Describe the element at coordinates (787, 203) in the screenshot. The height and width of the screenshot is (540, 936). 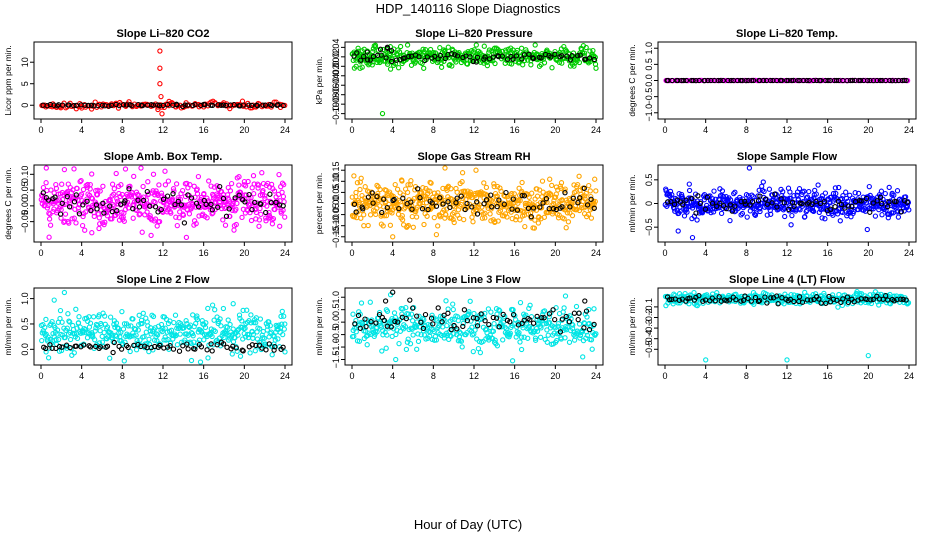
I see `data-points` at that location.